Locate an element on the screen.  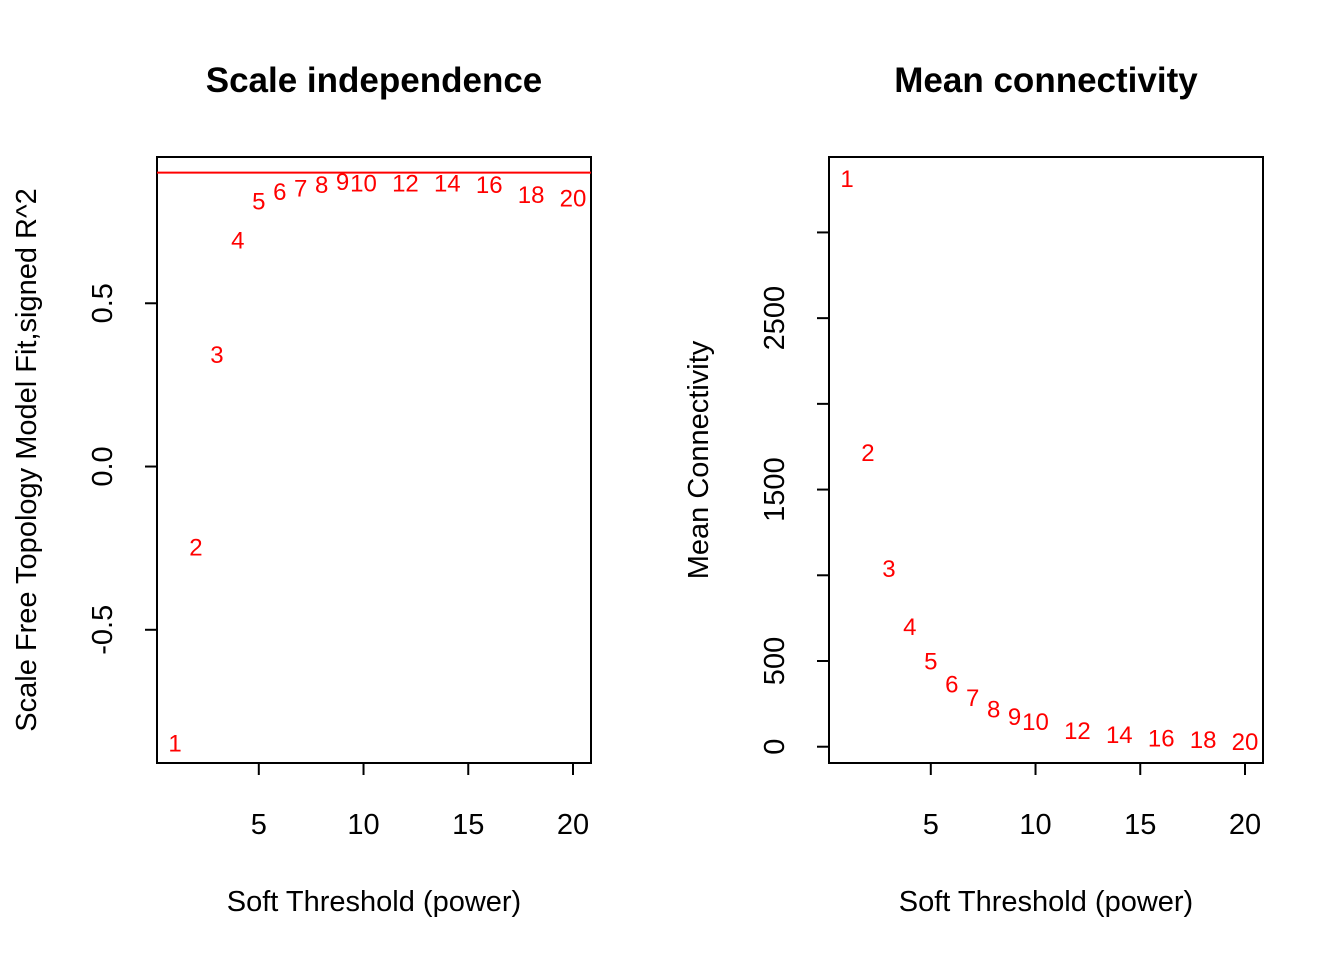
y-tick-label: 0.0 is located at coordinates (103, 466).